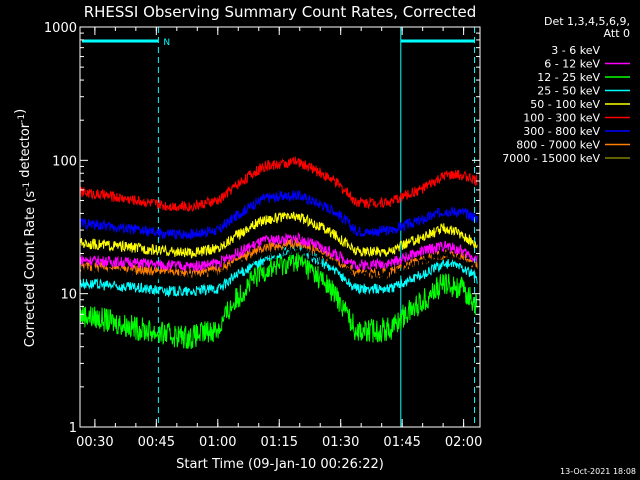 The width and height of the screenshot is (640, 480). Describe the element at coordinates (217, 442) in the screenshot. I see `x-tick-label: 01:00` at that location.